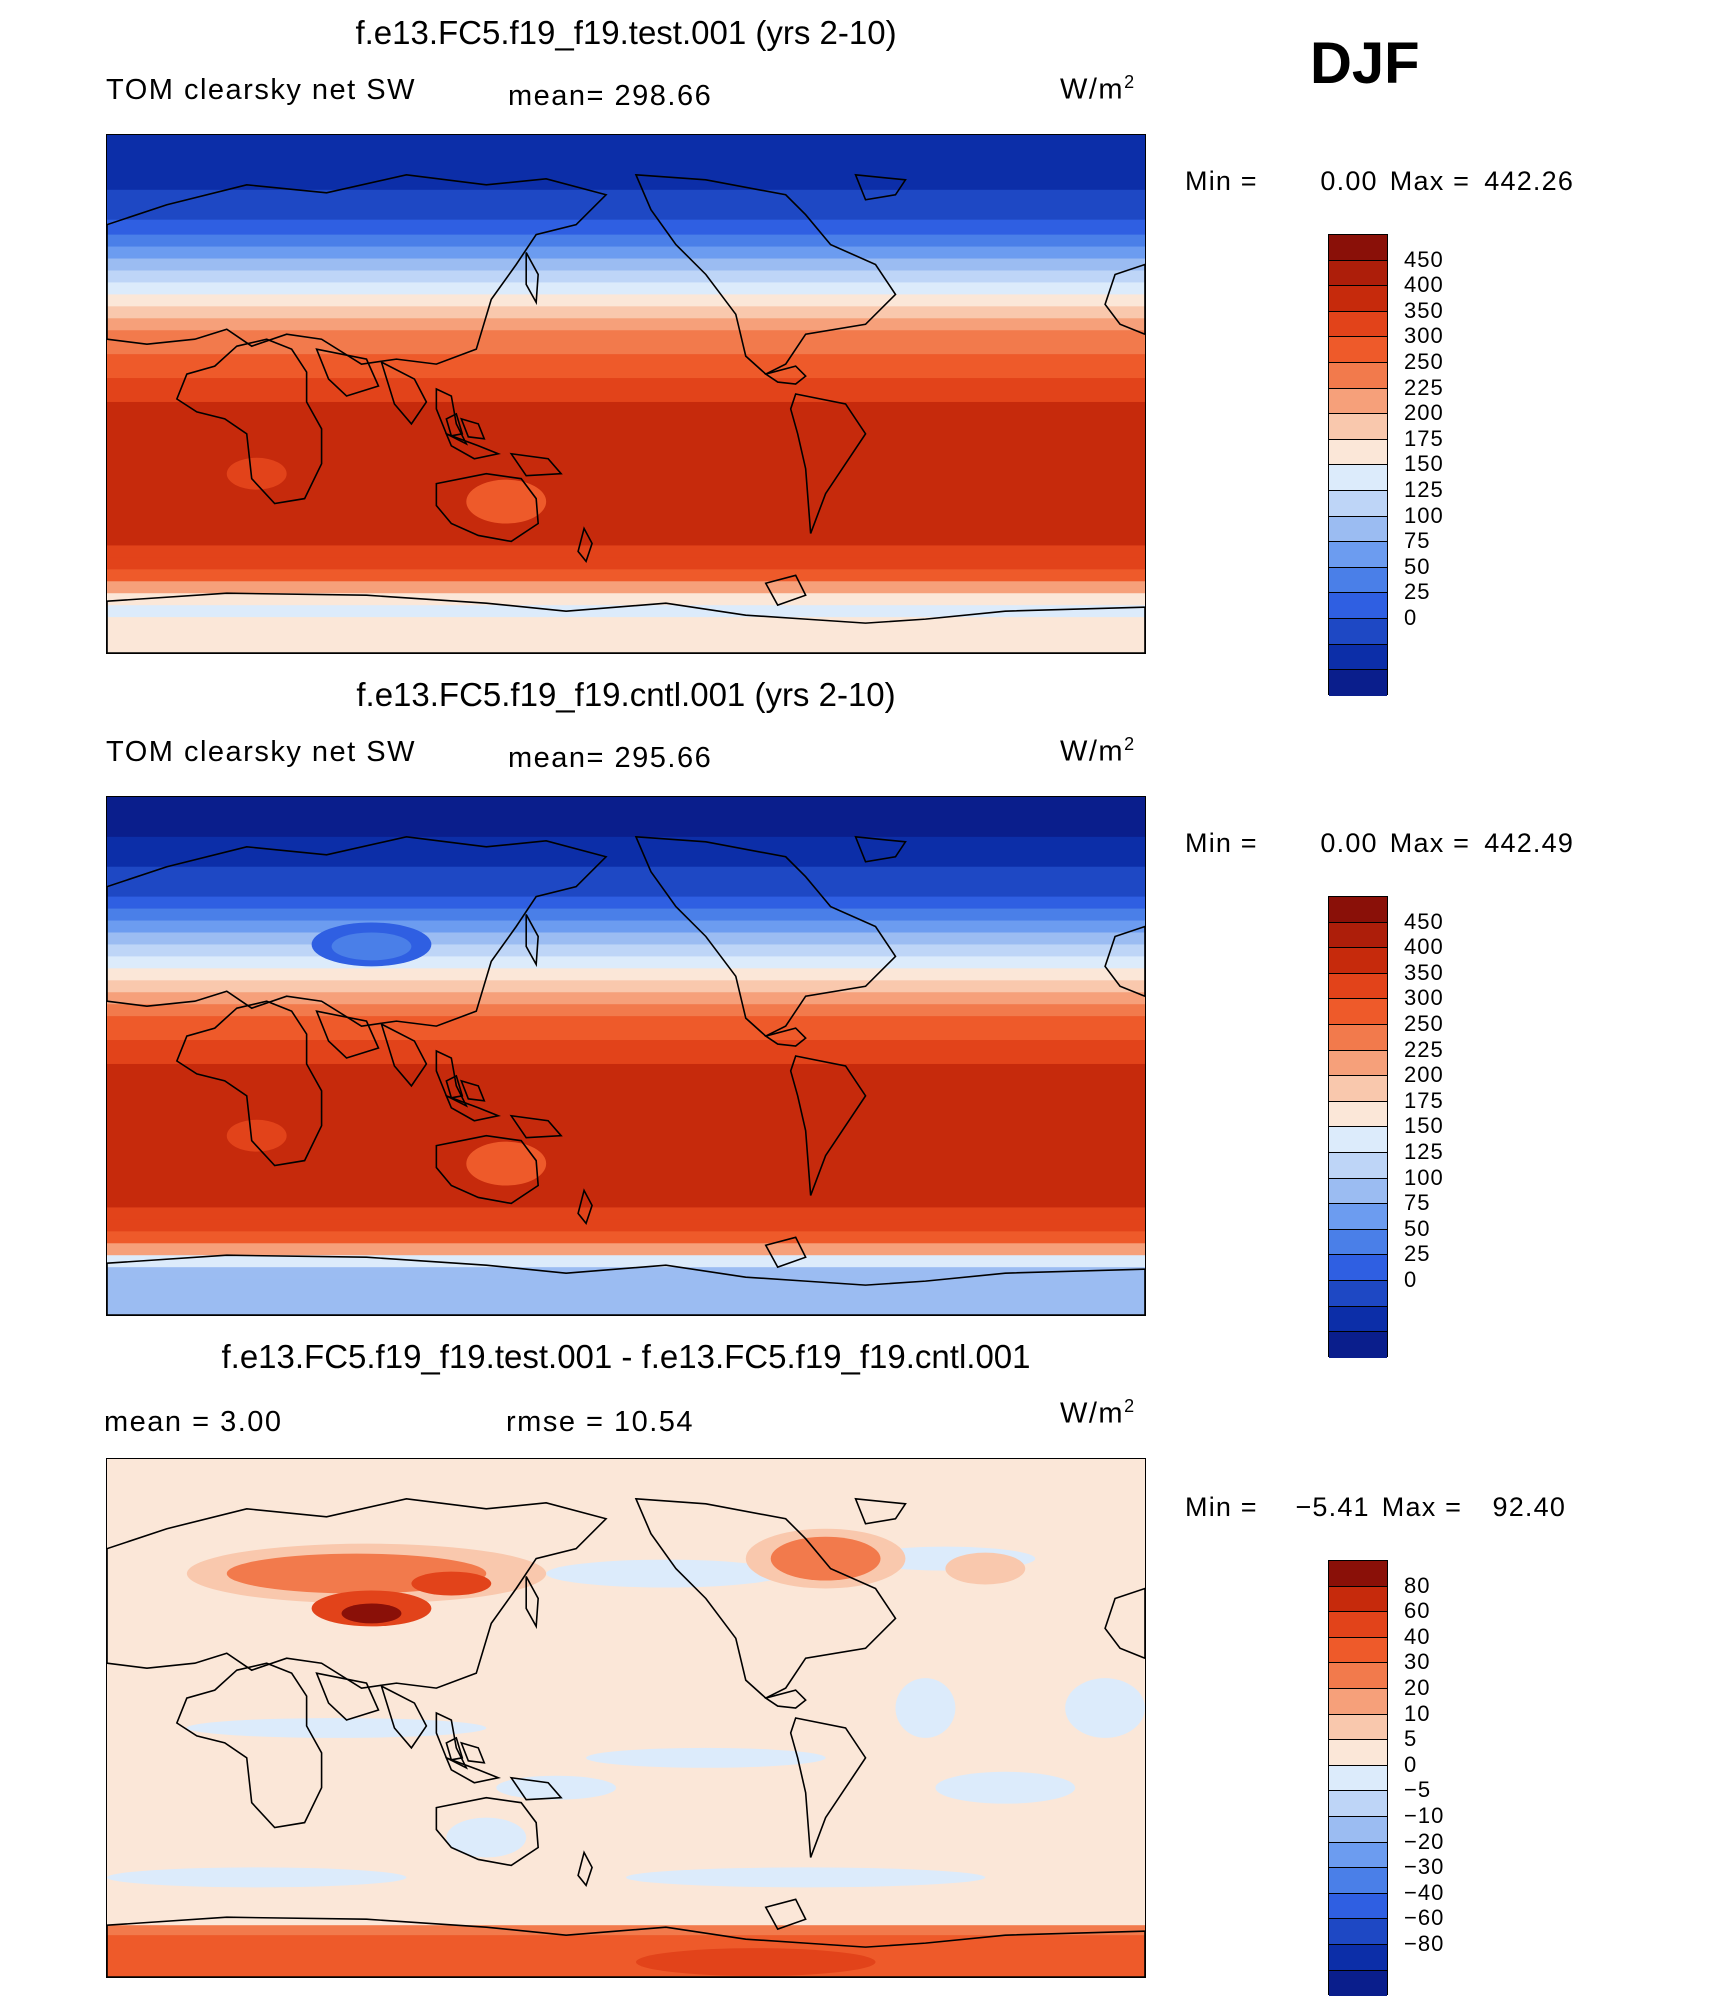 Image resolution: width=1710 pixels, height=1996 pixels. Describe the element at coordinates (1424, 439) in the screenshot. I see `colorbar-tick-label: 175` at that location.